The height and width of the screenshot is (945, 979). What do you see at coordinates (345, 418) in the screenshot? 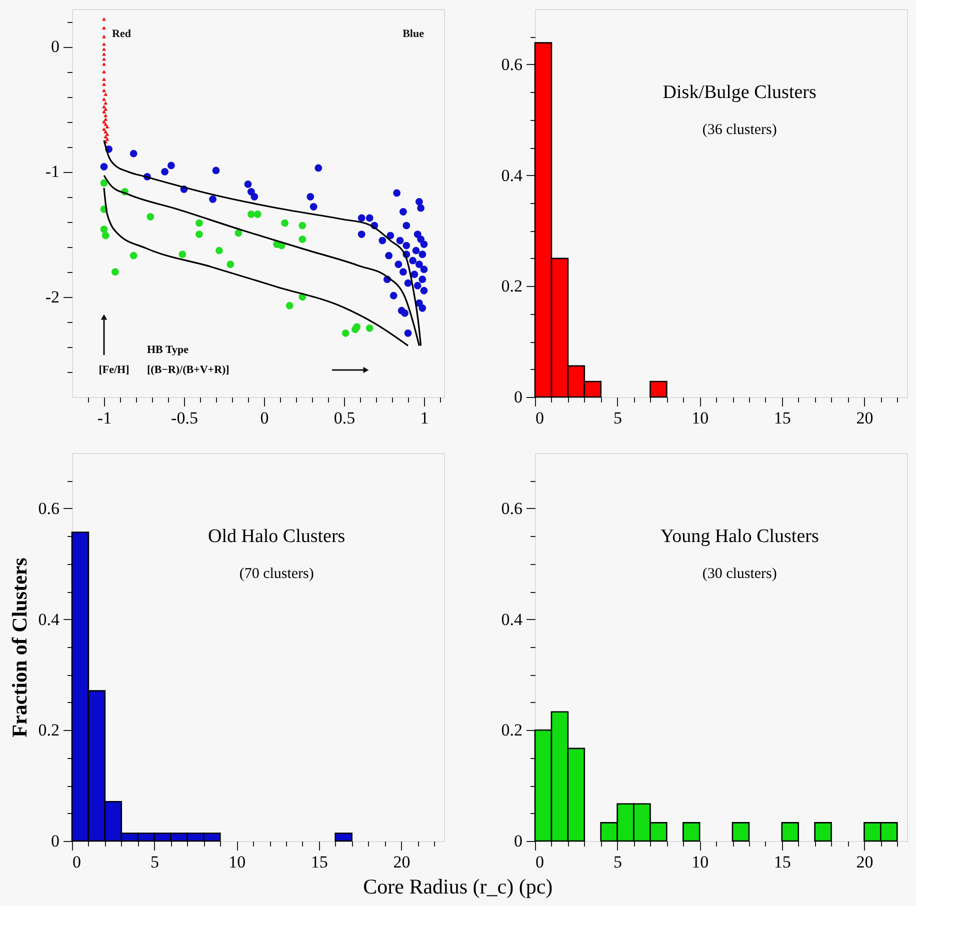
I see `x-tick-label: 0.5` at bounding box center [345, 418].